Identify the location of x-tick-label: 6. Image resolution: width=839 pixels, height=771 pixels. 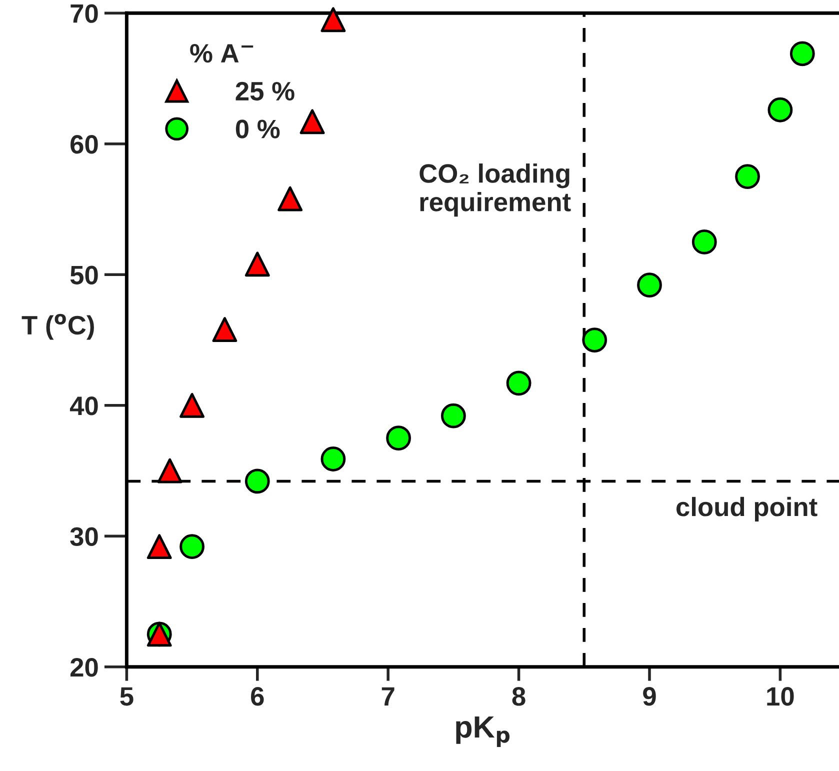
(257, 696).